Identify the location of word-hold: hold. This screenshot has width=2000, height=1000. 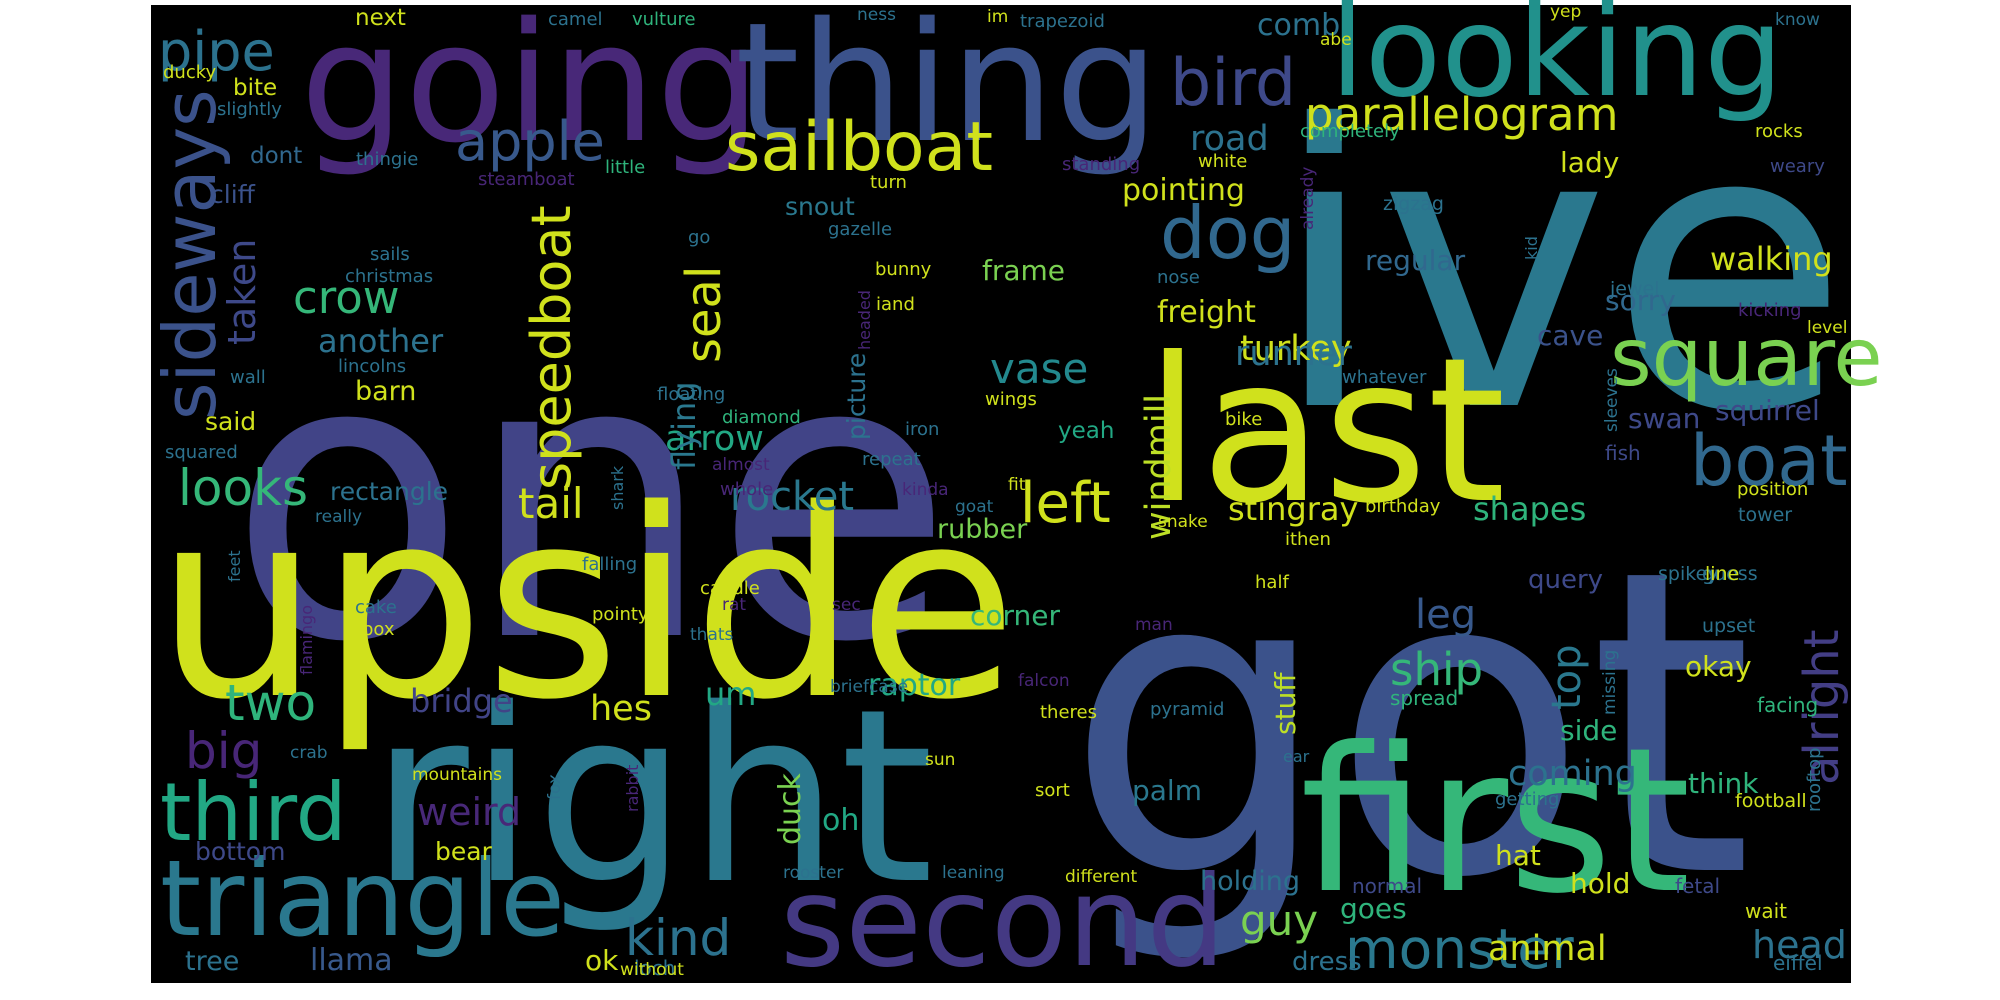
(1600, 883).